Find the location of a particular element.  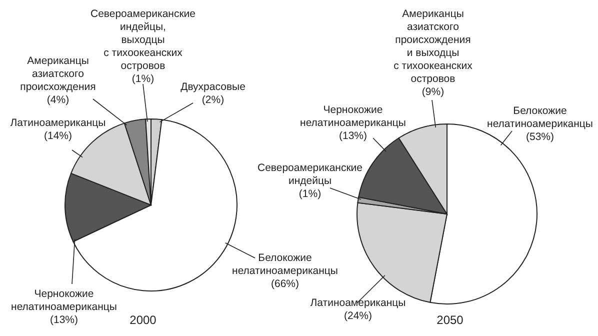

data-label: (14%) is located at coordinates (58, 136).